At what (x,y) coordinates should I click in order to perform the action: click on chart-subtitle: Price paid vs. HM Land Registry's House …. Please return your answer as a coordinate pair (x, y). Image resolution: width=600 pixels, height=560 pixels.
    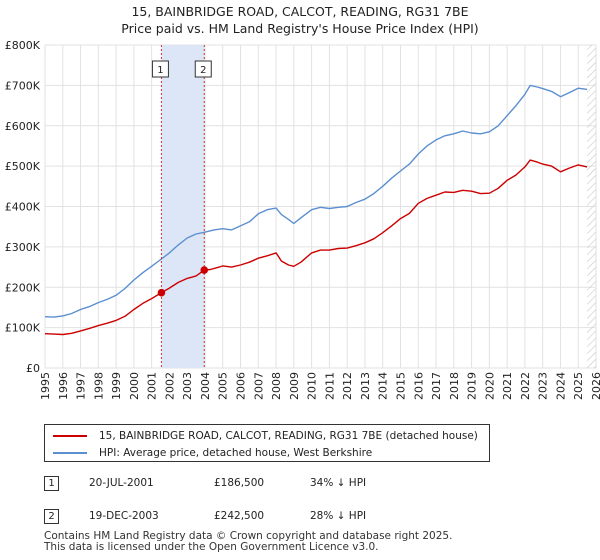
    Looking at the image, I should click on (300, 28).